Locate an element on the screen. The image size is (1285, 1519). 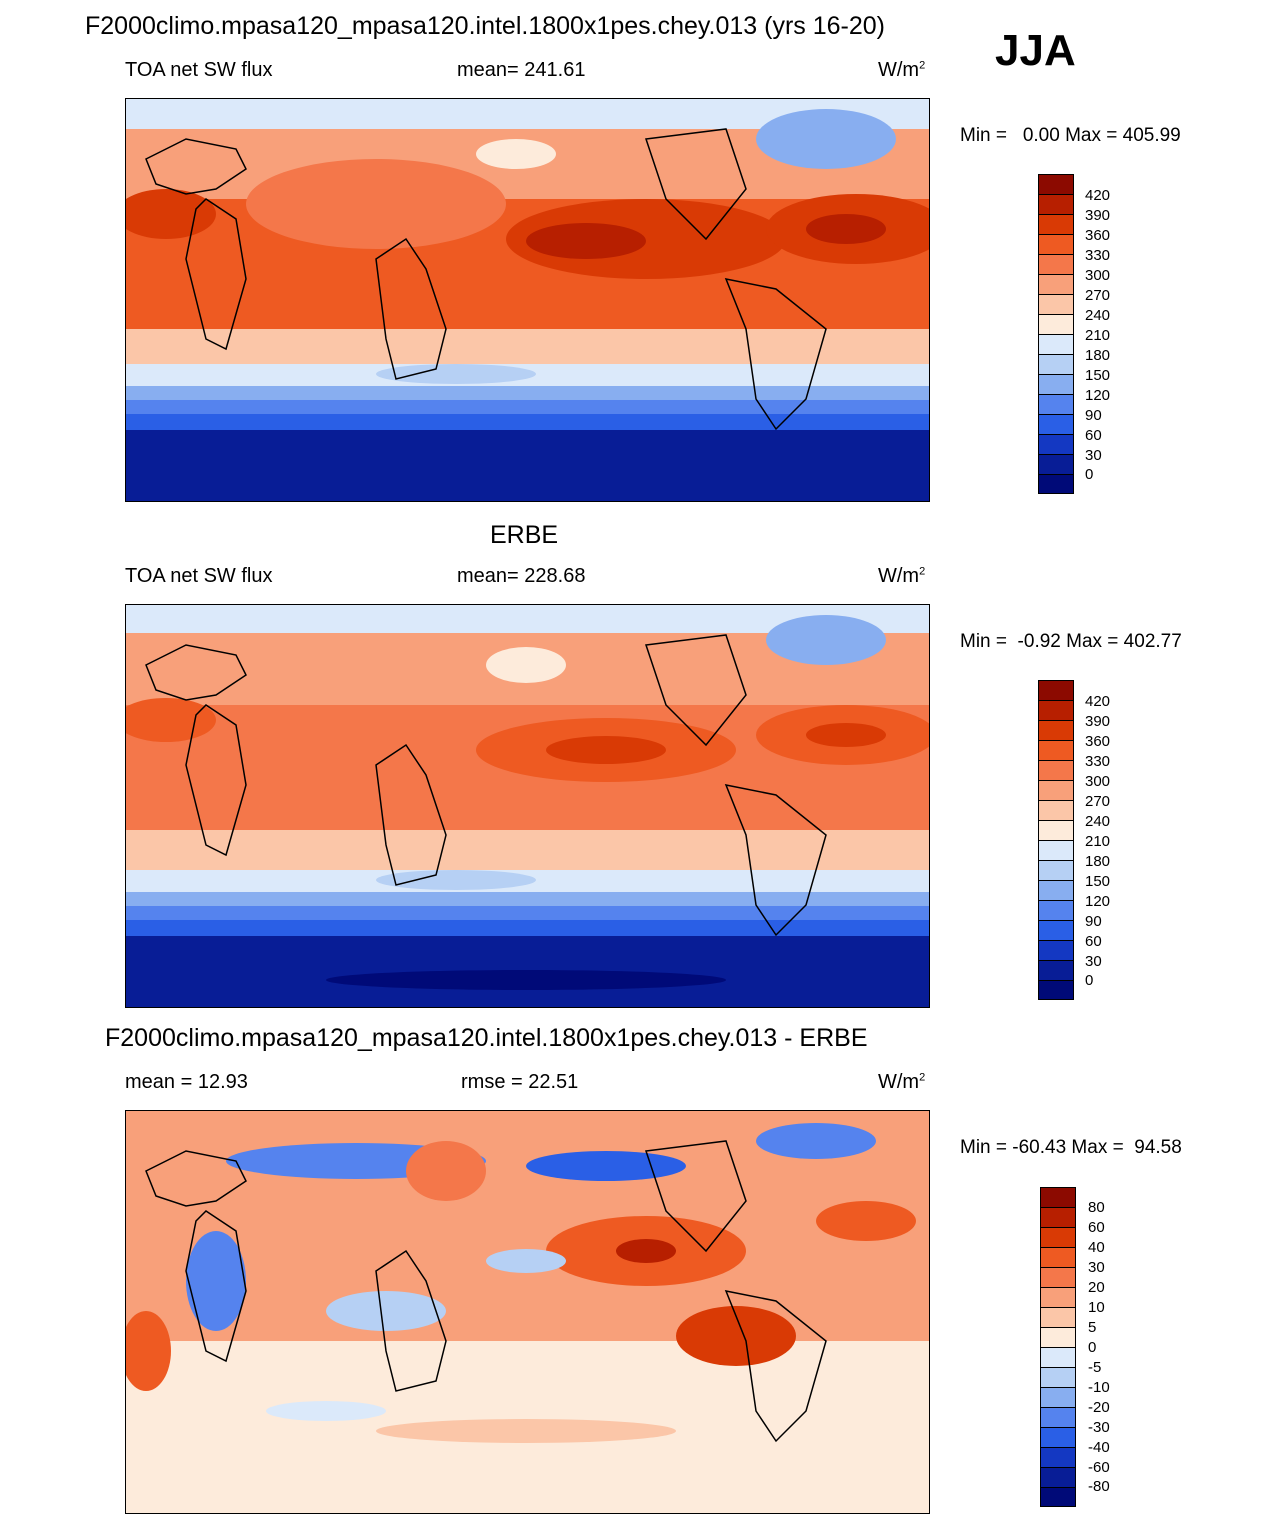
minmax-label: Min = 0.00 Max = 405.99 is located at coordinates (1070, 135).